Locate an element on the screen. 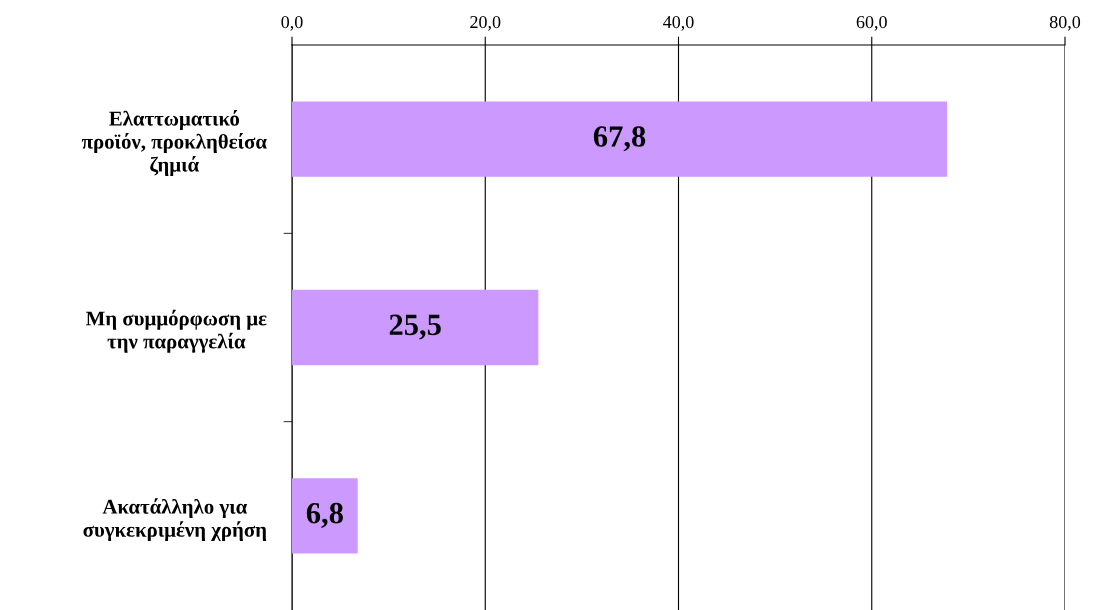  x-tick-label: 20,0 is located at coordinates (485, 23).